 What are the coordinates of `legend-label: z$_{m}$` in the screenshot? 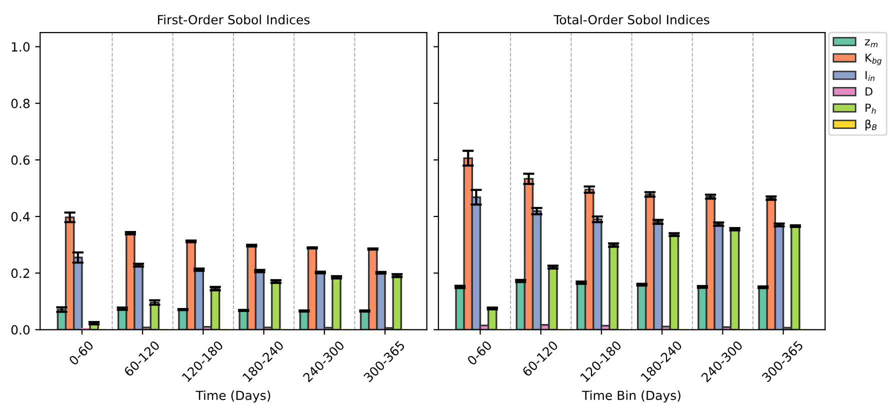 It's located at (871, 43).